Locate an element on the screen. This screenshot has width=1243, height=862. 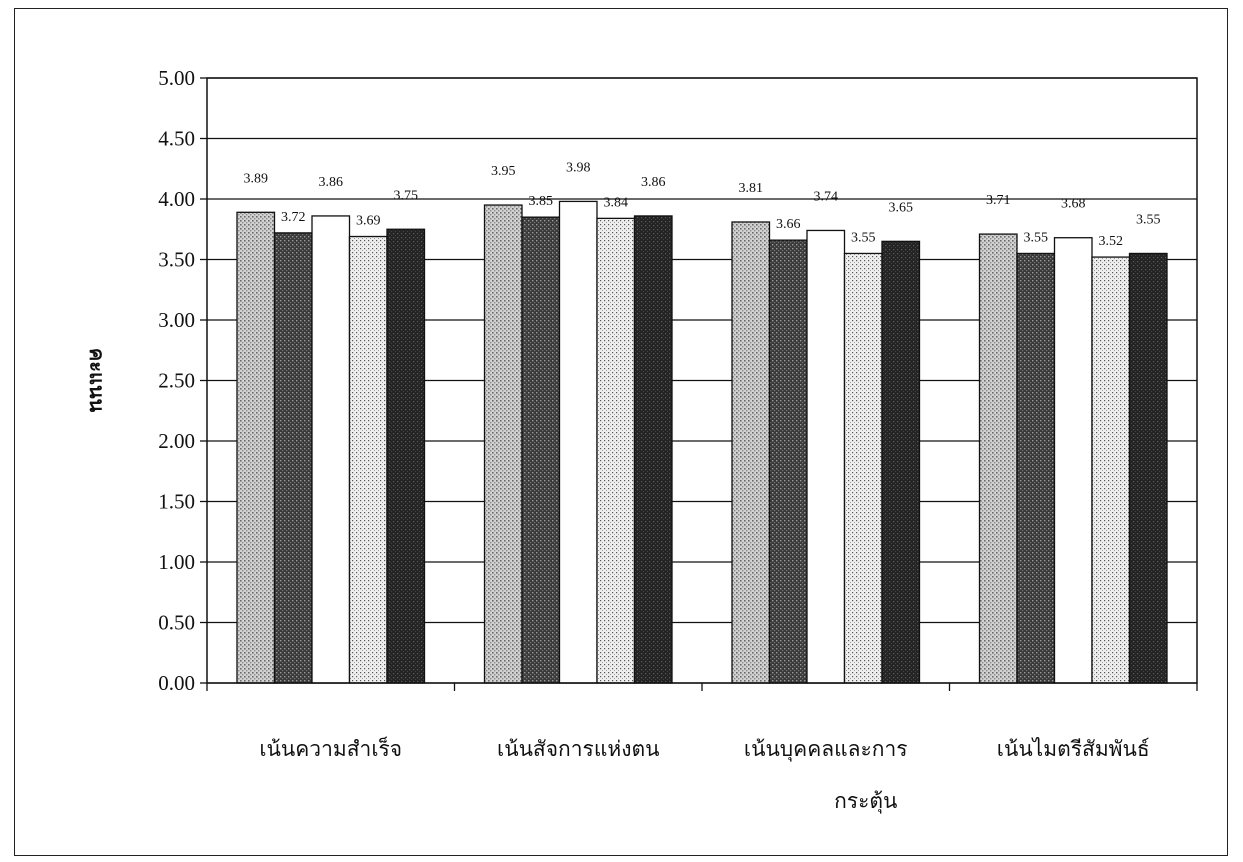
bar-value-label: 3.74 is located at coordinates (826, 196).